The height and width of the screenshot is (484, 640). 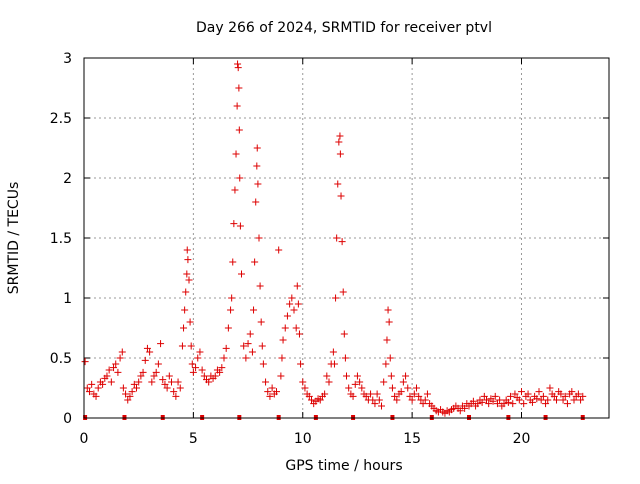 I want to click on y-tick-label: 2.5, so click(x=61, y=119).